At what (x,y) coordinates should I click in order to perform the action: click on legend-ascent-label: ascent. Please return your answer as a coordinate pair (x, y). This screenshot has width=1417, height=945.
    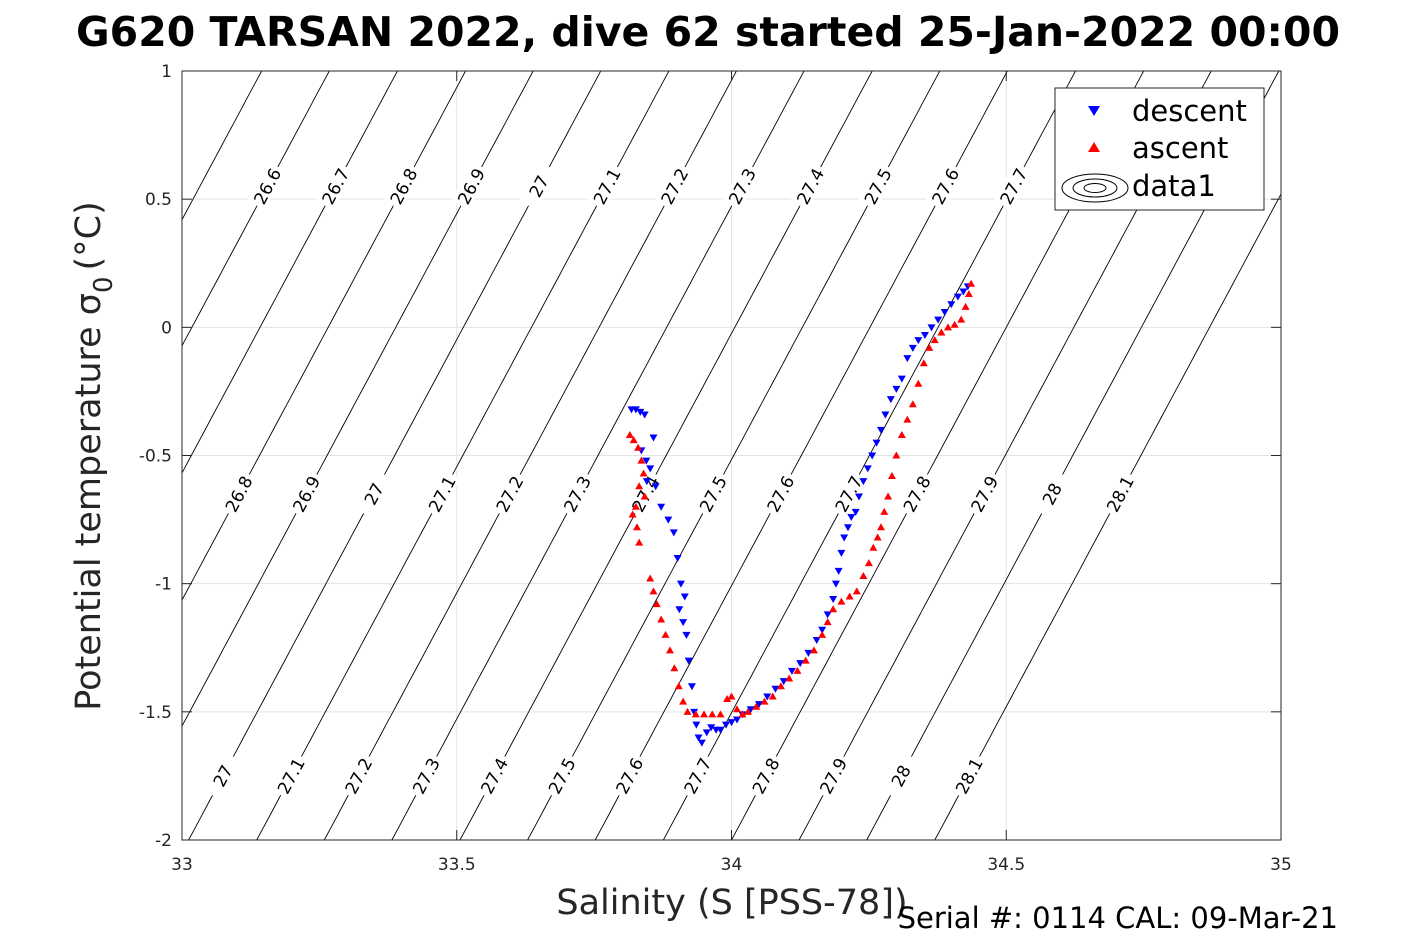
    Looking at the image, I should click on (1180, 148).